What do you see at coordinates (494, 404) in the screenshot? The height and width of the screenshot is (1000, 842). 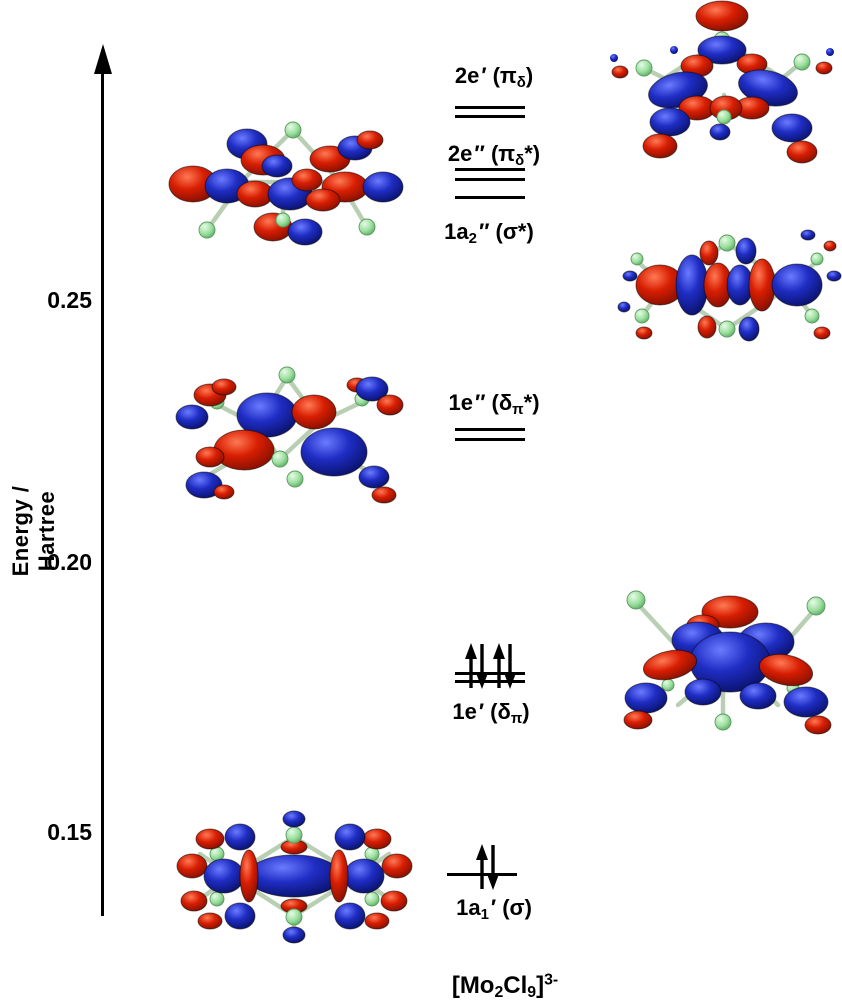 I see `level-label-1e-doubleprime: 1e″ (δπ*)` at bounding box center [494, 404].